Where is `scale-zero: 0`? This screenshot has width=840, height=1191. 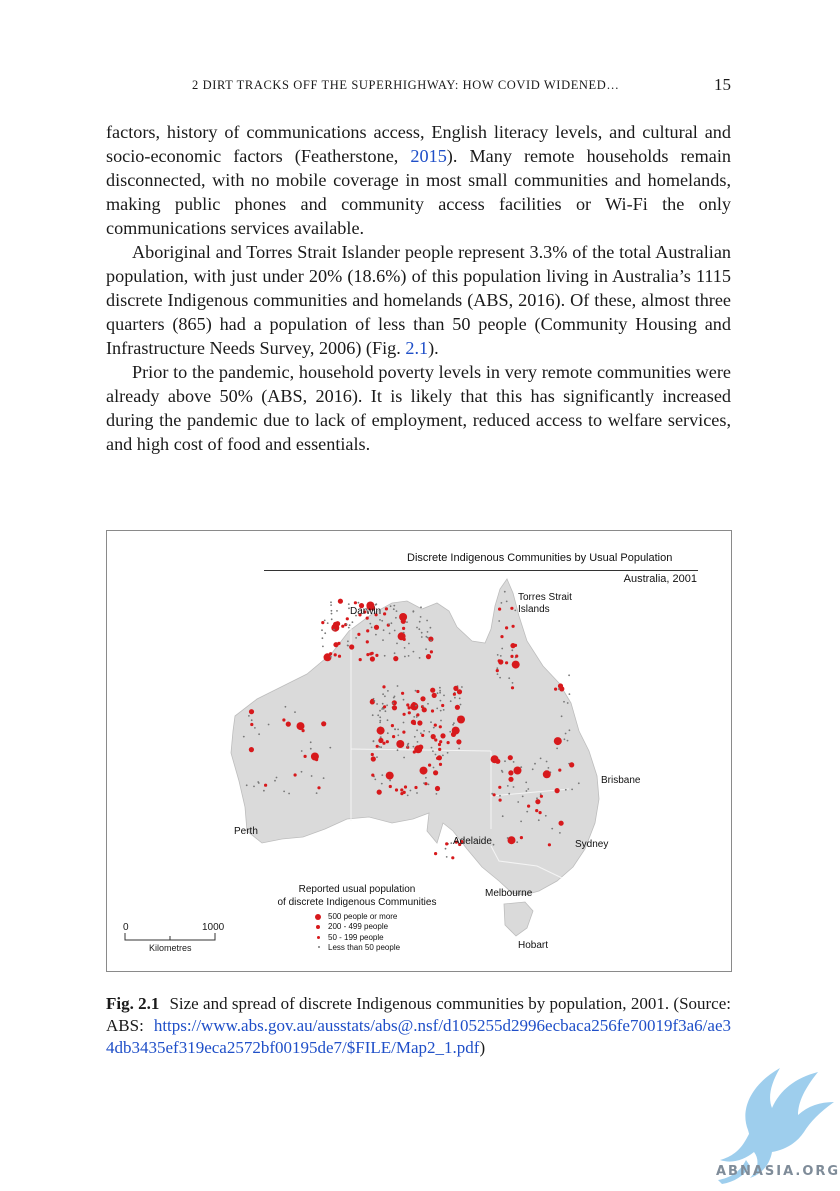
scale-zero: 0 is located at coordinates (126, 927).